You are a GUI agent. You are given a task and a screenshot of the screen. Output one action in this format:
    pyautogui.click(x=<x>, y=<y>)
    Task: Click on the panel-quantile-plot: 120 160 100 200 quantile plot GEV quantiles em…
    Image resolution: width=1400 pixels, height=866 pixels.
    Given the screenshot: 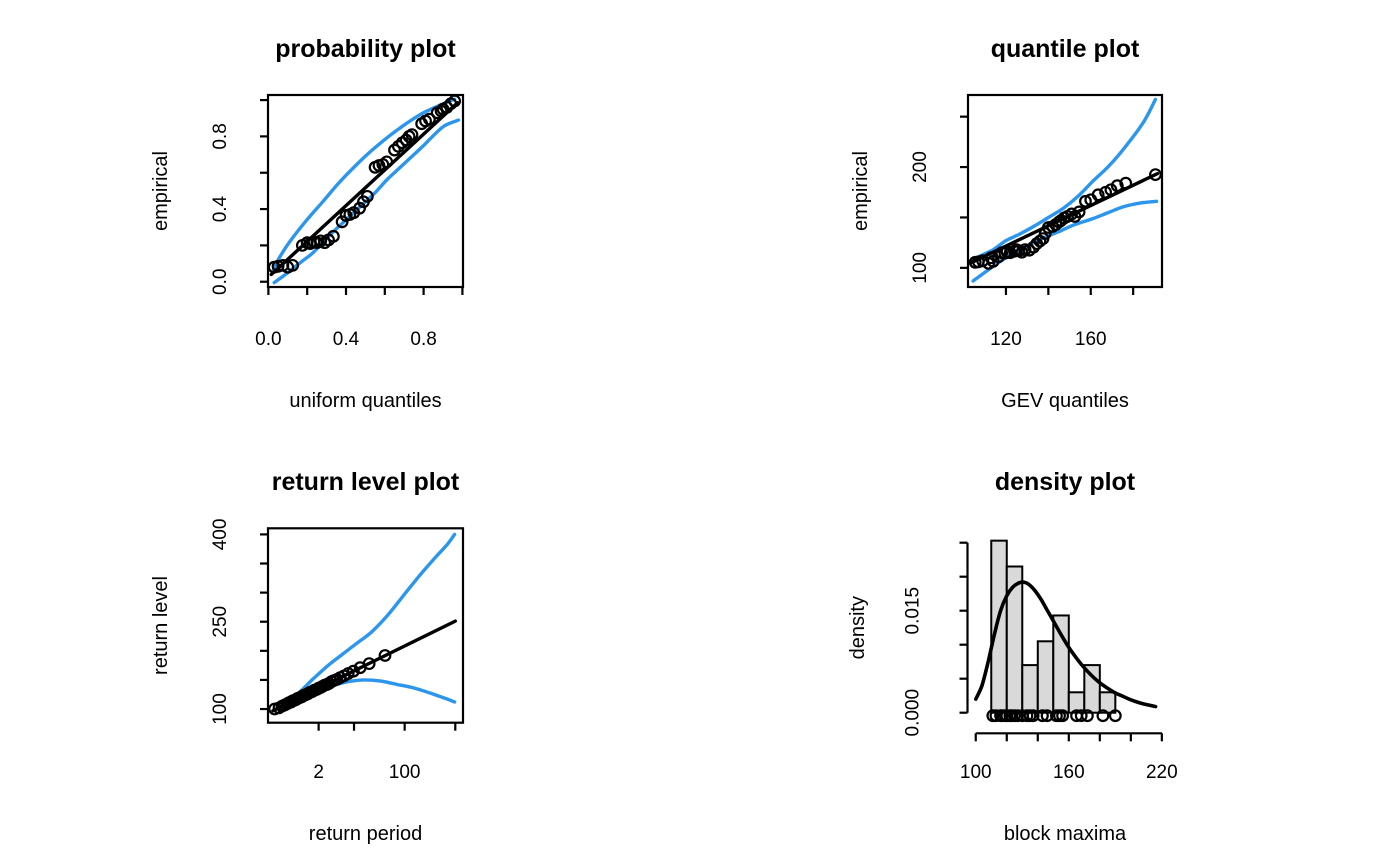 What is the action you would take?
    pyautogui.click(x=1007, y=223)
    